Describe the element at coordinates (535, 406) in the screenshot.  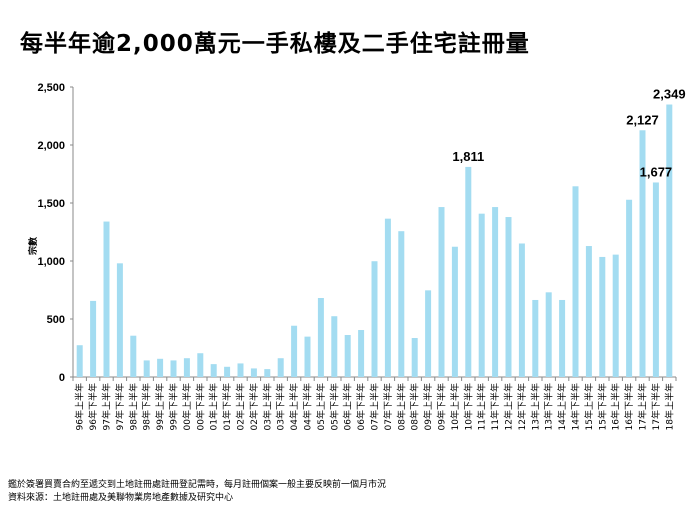
I see `x-tick-label: 13年上半年` at that location.